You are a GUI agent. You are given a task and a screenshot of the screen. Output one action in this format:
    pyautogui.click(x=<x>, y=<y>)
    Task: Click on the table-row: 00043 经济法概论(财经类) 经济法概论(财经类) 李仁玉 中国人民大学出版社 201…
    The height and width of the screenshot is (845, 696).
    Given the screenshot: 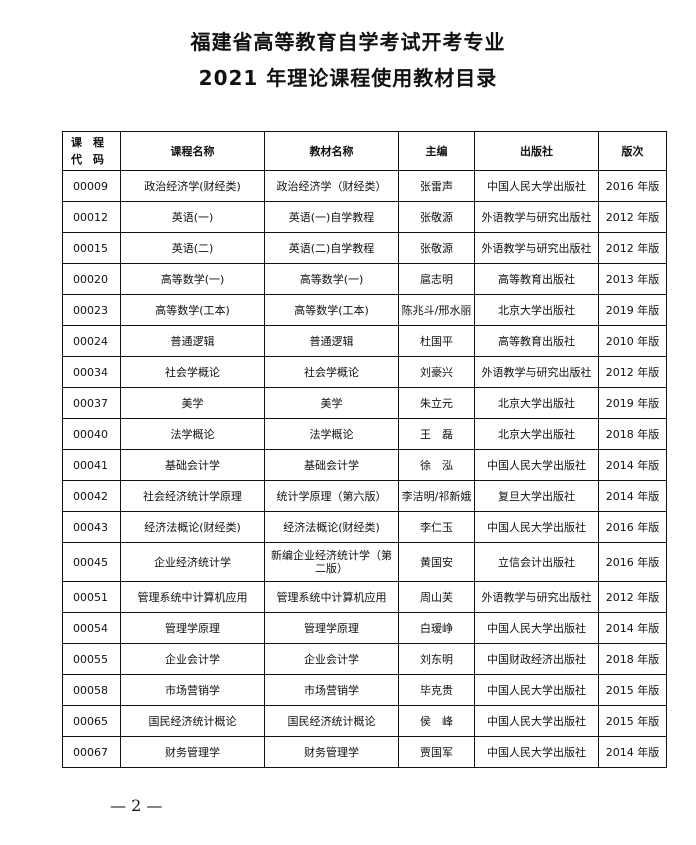 What is the action you would take?
    pyautogui.click(x=364, y=527)
    